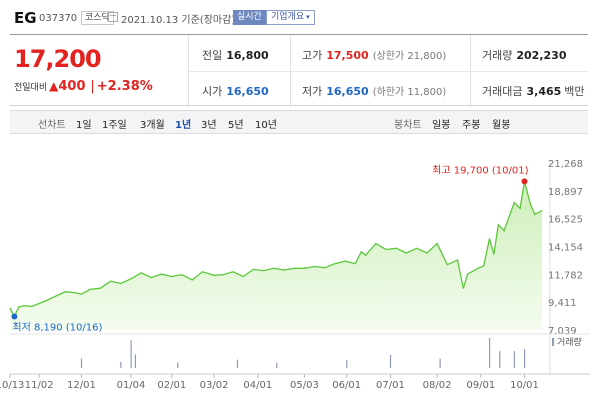  I want to click on volume-value: 202,230, so click(541, 55).